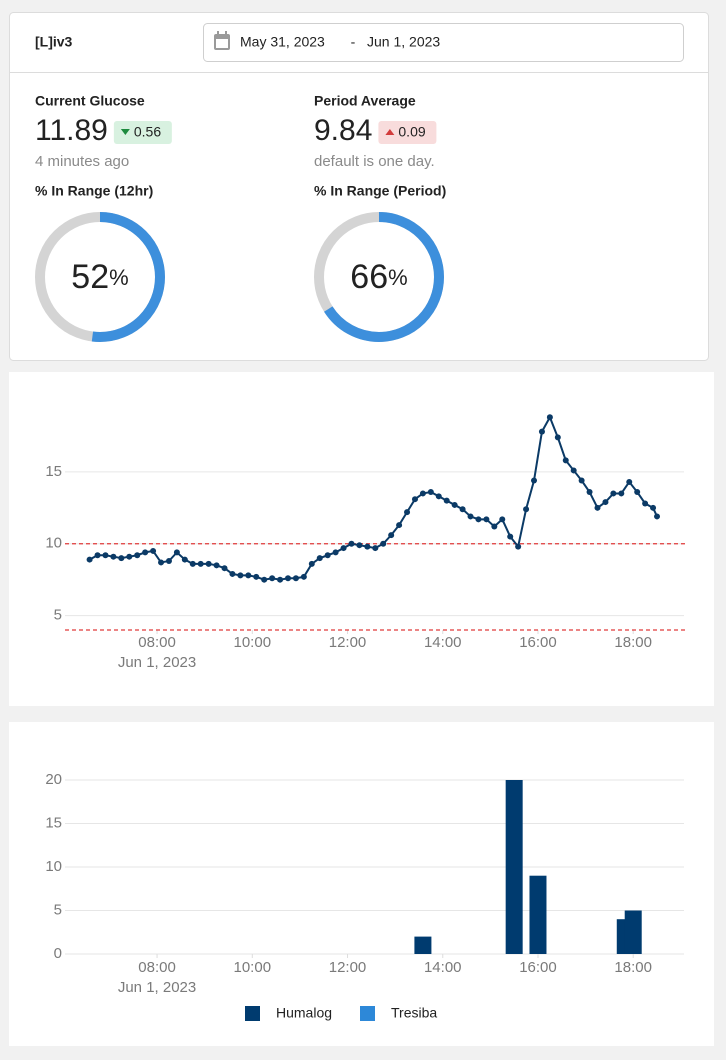 This screenshot has height=1060, width=726. What do you see at coordinates (443, 642) in the screenshot?
I see `x-tick-label: 14:00` at bounding box center [443, 642].